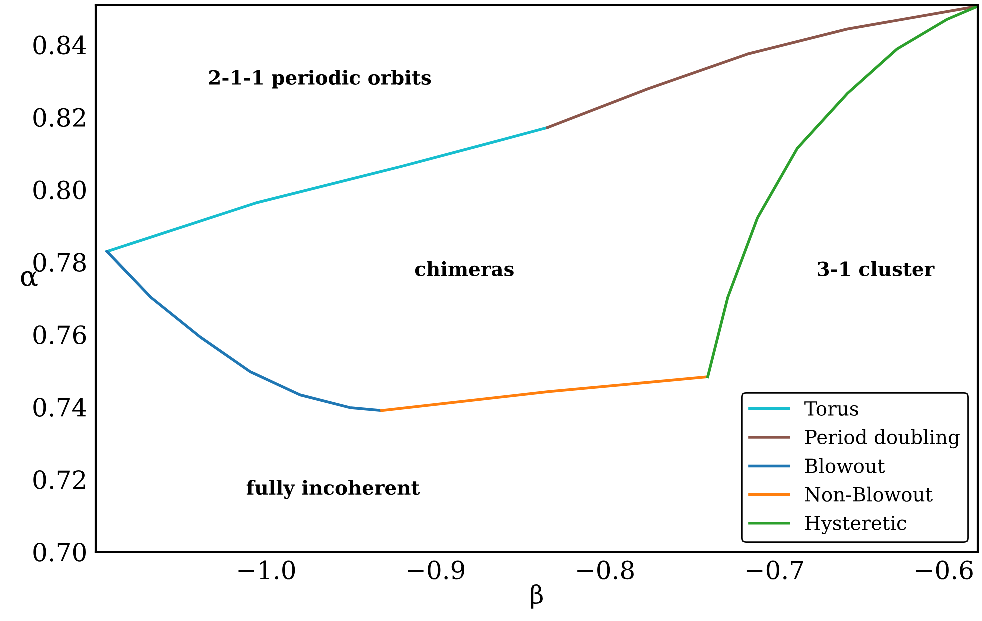  Describe the element at coordinates (60, 480) in the screenshot. I see `y-tick-label: 0.72` at that location.